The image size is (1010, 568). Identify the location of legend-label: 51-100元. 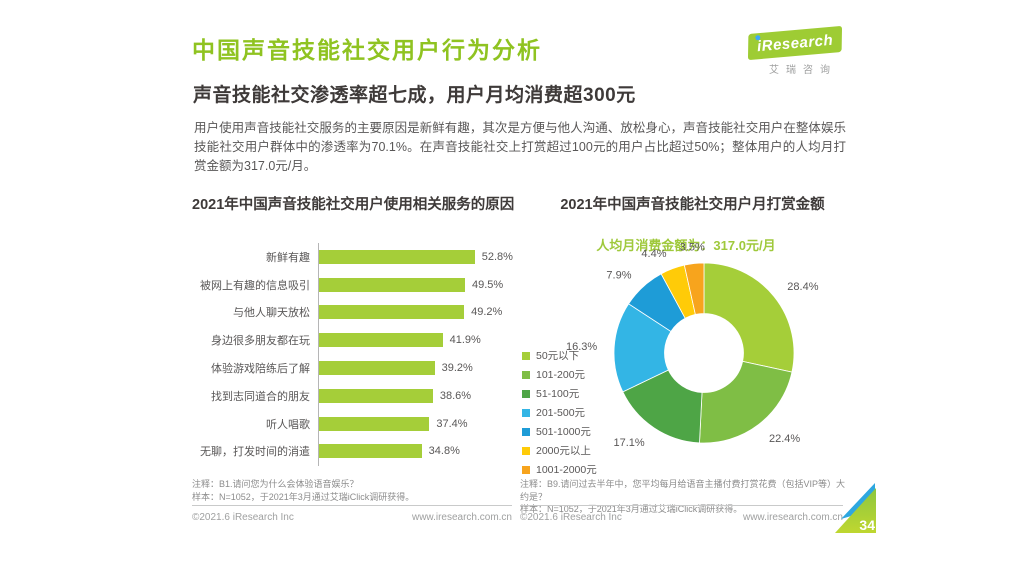
(558, 394).